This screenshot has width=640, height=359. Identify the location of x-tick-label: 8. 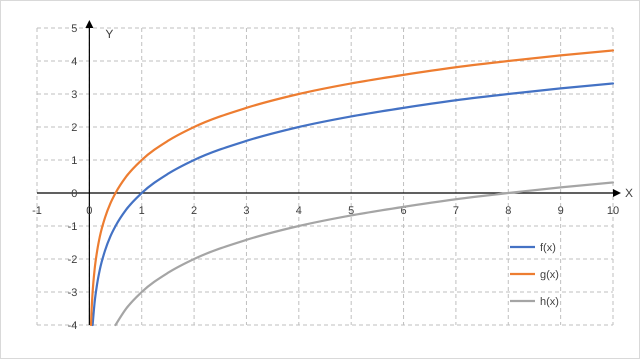
(508, 211).